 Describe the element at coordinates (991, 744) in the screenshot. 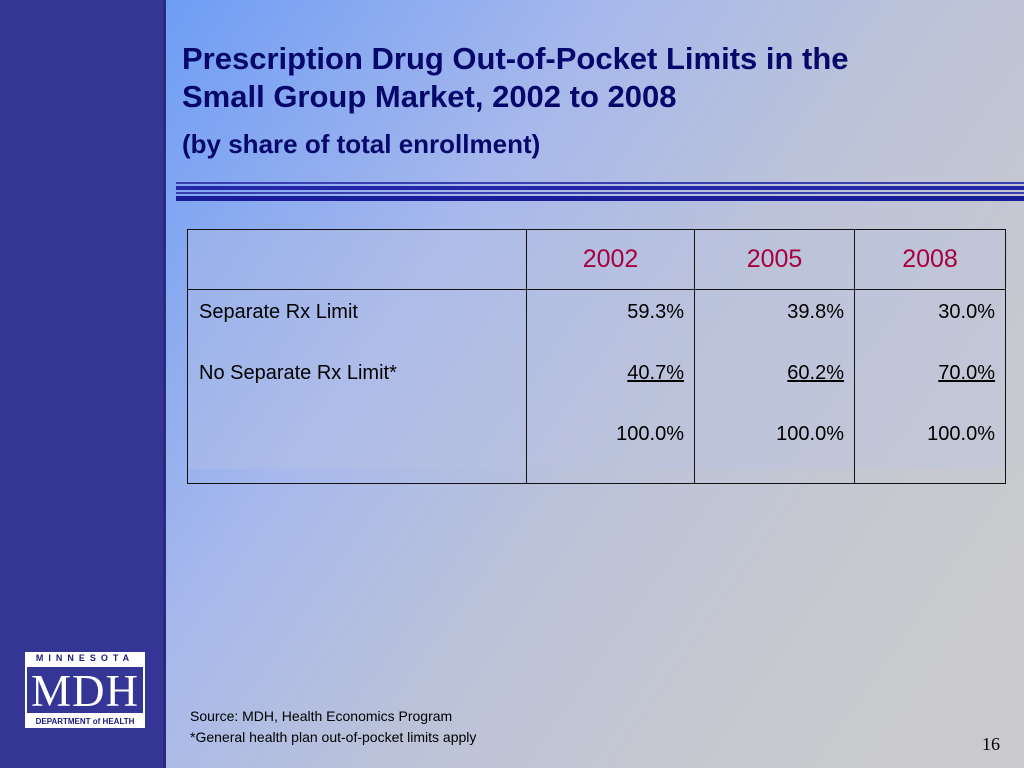

I see `page-number: 16` at that location.